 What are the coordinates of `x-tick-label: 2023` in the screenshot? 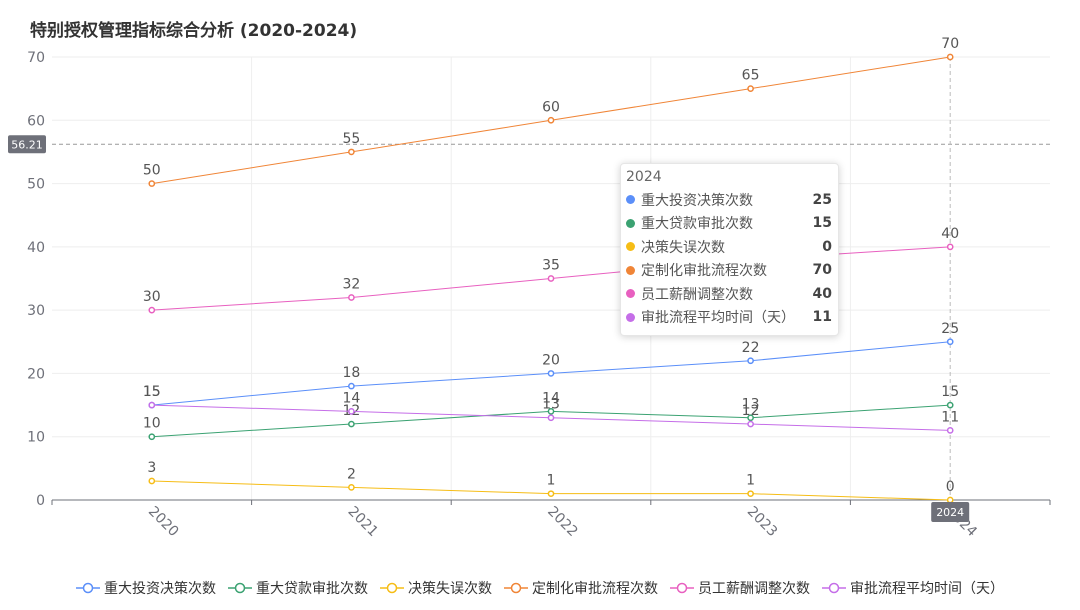 It's located at (762, 522).